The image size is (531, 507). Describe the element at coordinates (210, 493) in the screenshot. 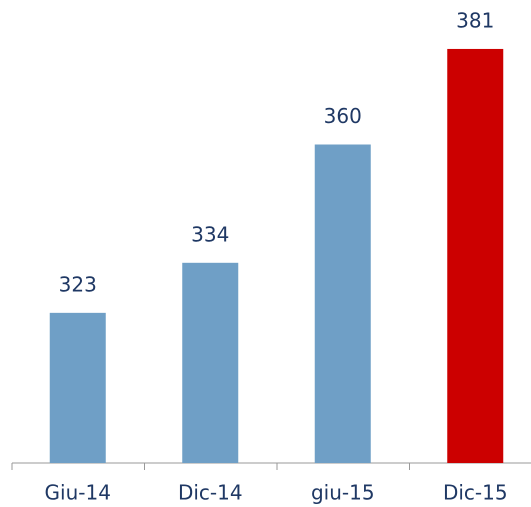

I see `x-tick-label: Dic-14` at that location.